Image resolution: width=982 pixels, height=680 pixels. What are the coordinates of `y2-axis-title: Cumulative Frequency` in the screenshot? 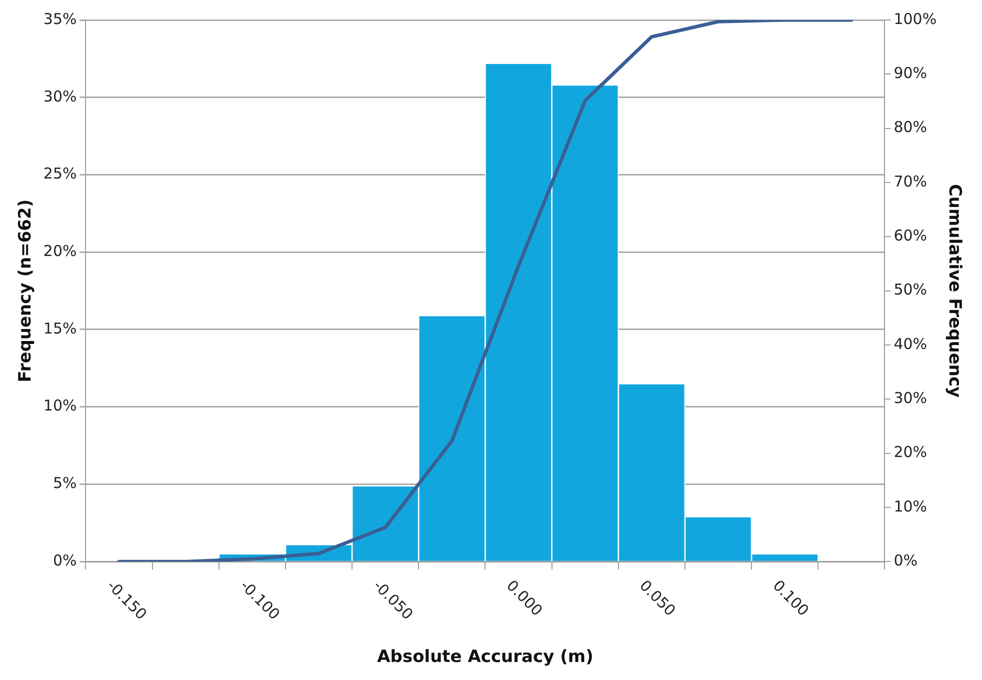 It's located at (954, 291).